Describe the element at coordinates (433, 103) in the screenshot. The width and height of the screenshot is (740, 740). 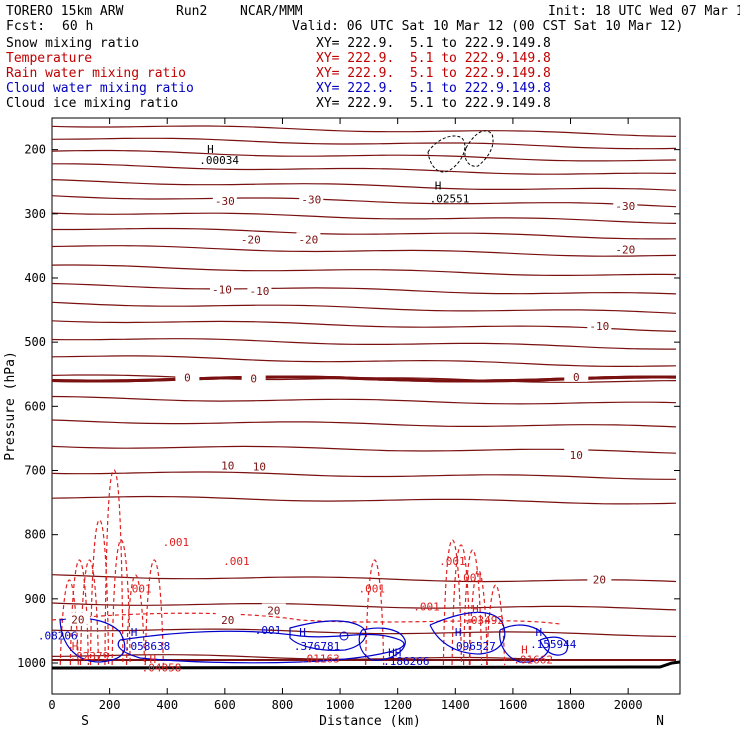
I see `legend-cloud-ice-xy: XY= 222.9. 5.1 to 222.9.149.8` at that location.